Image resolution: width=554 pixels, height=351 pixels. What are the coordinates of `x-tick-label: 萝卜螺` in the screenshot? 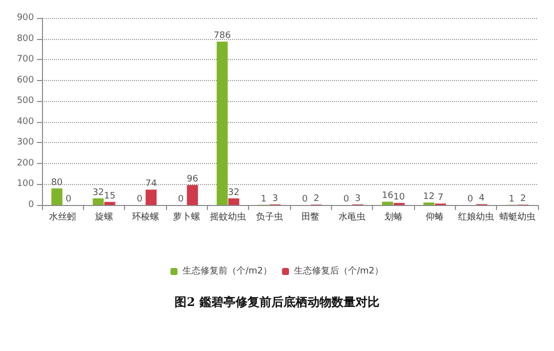 It's located at (186, 217).